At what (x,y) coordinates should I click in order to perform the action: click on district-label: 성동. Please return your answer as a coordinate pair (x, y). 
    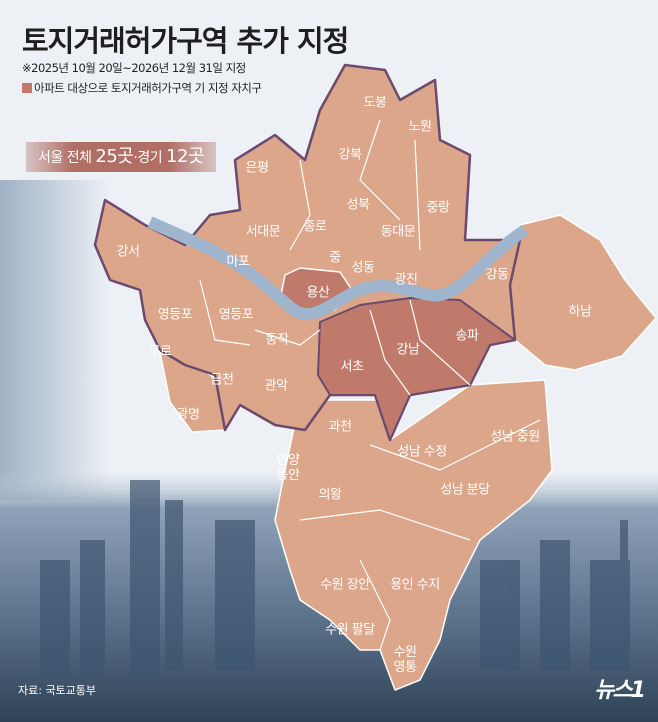
    Looking at the image, I should click on (363, 268).